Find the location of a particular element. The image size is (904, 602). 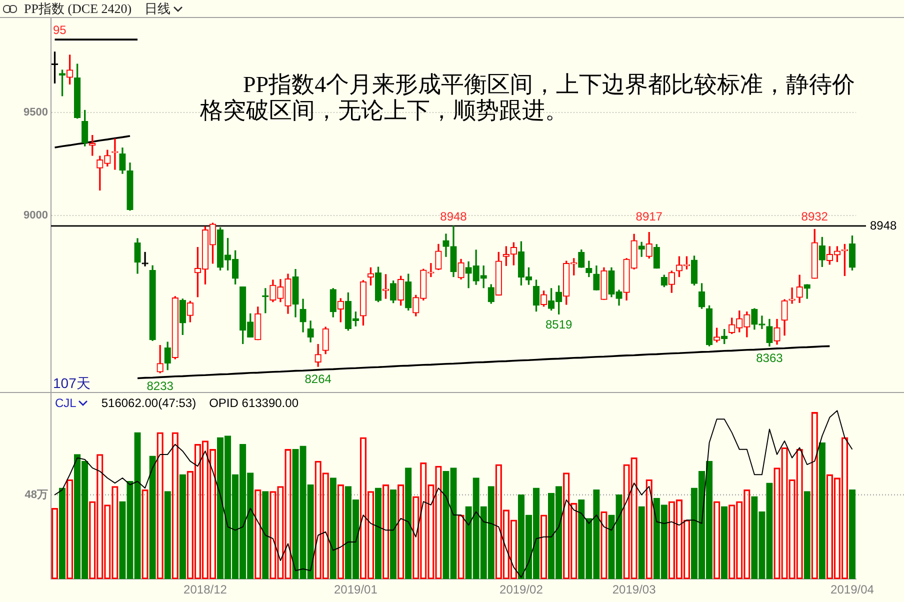

annotation: CJL is located at coordinates (65, 403).